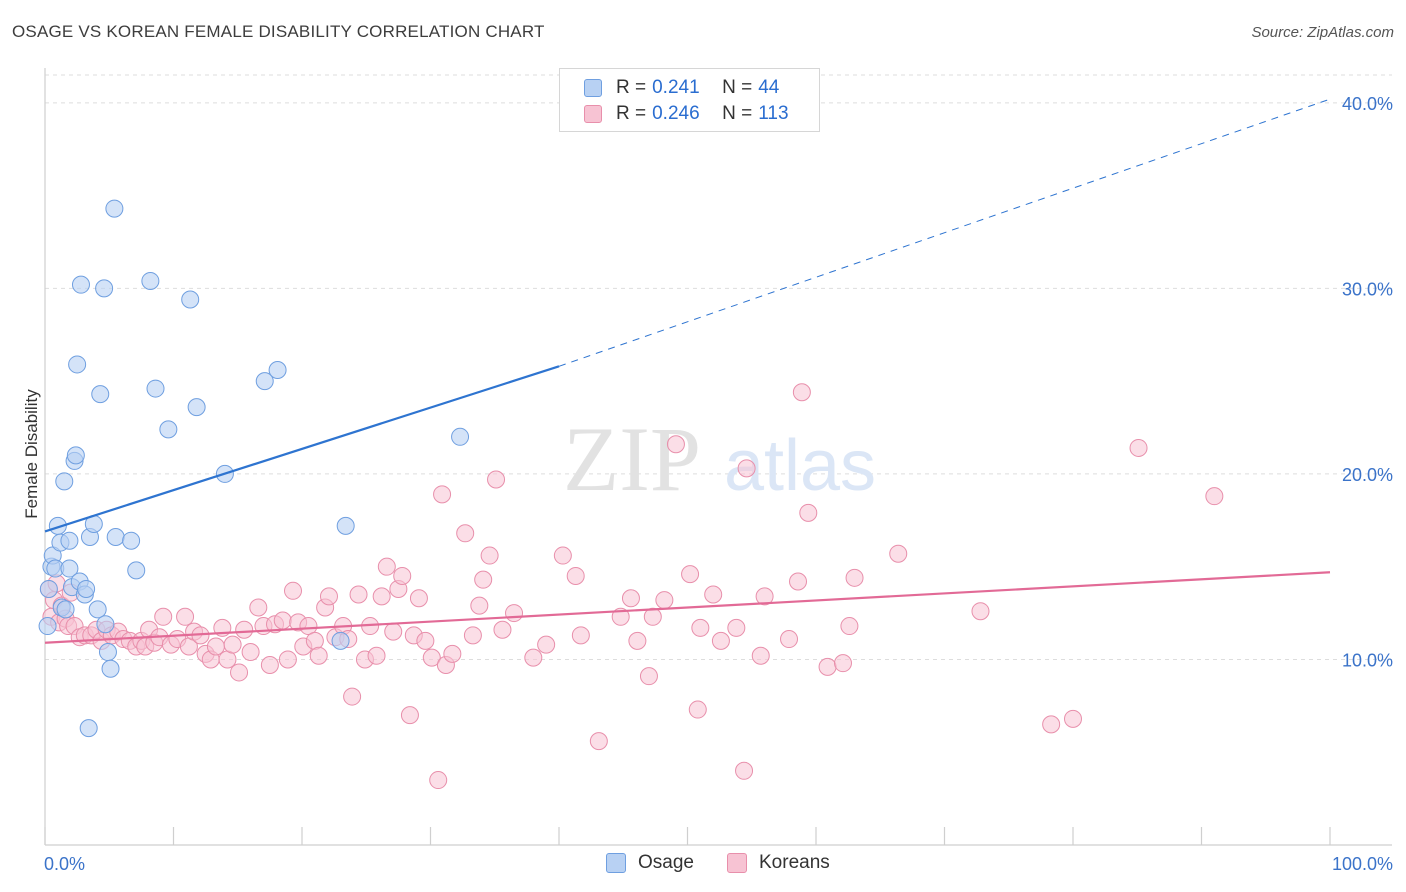  I want to click on x-tick-label-max: 100.0%, so click(1362, 864).